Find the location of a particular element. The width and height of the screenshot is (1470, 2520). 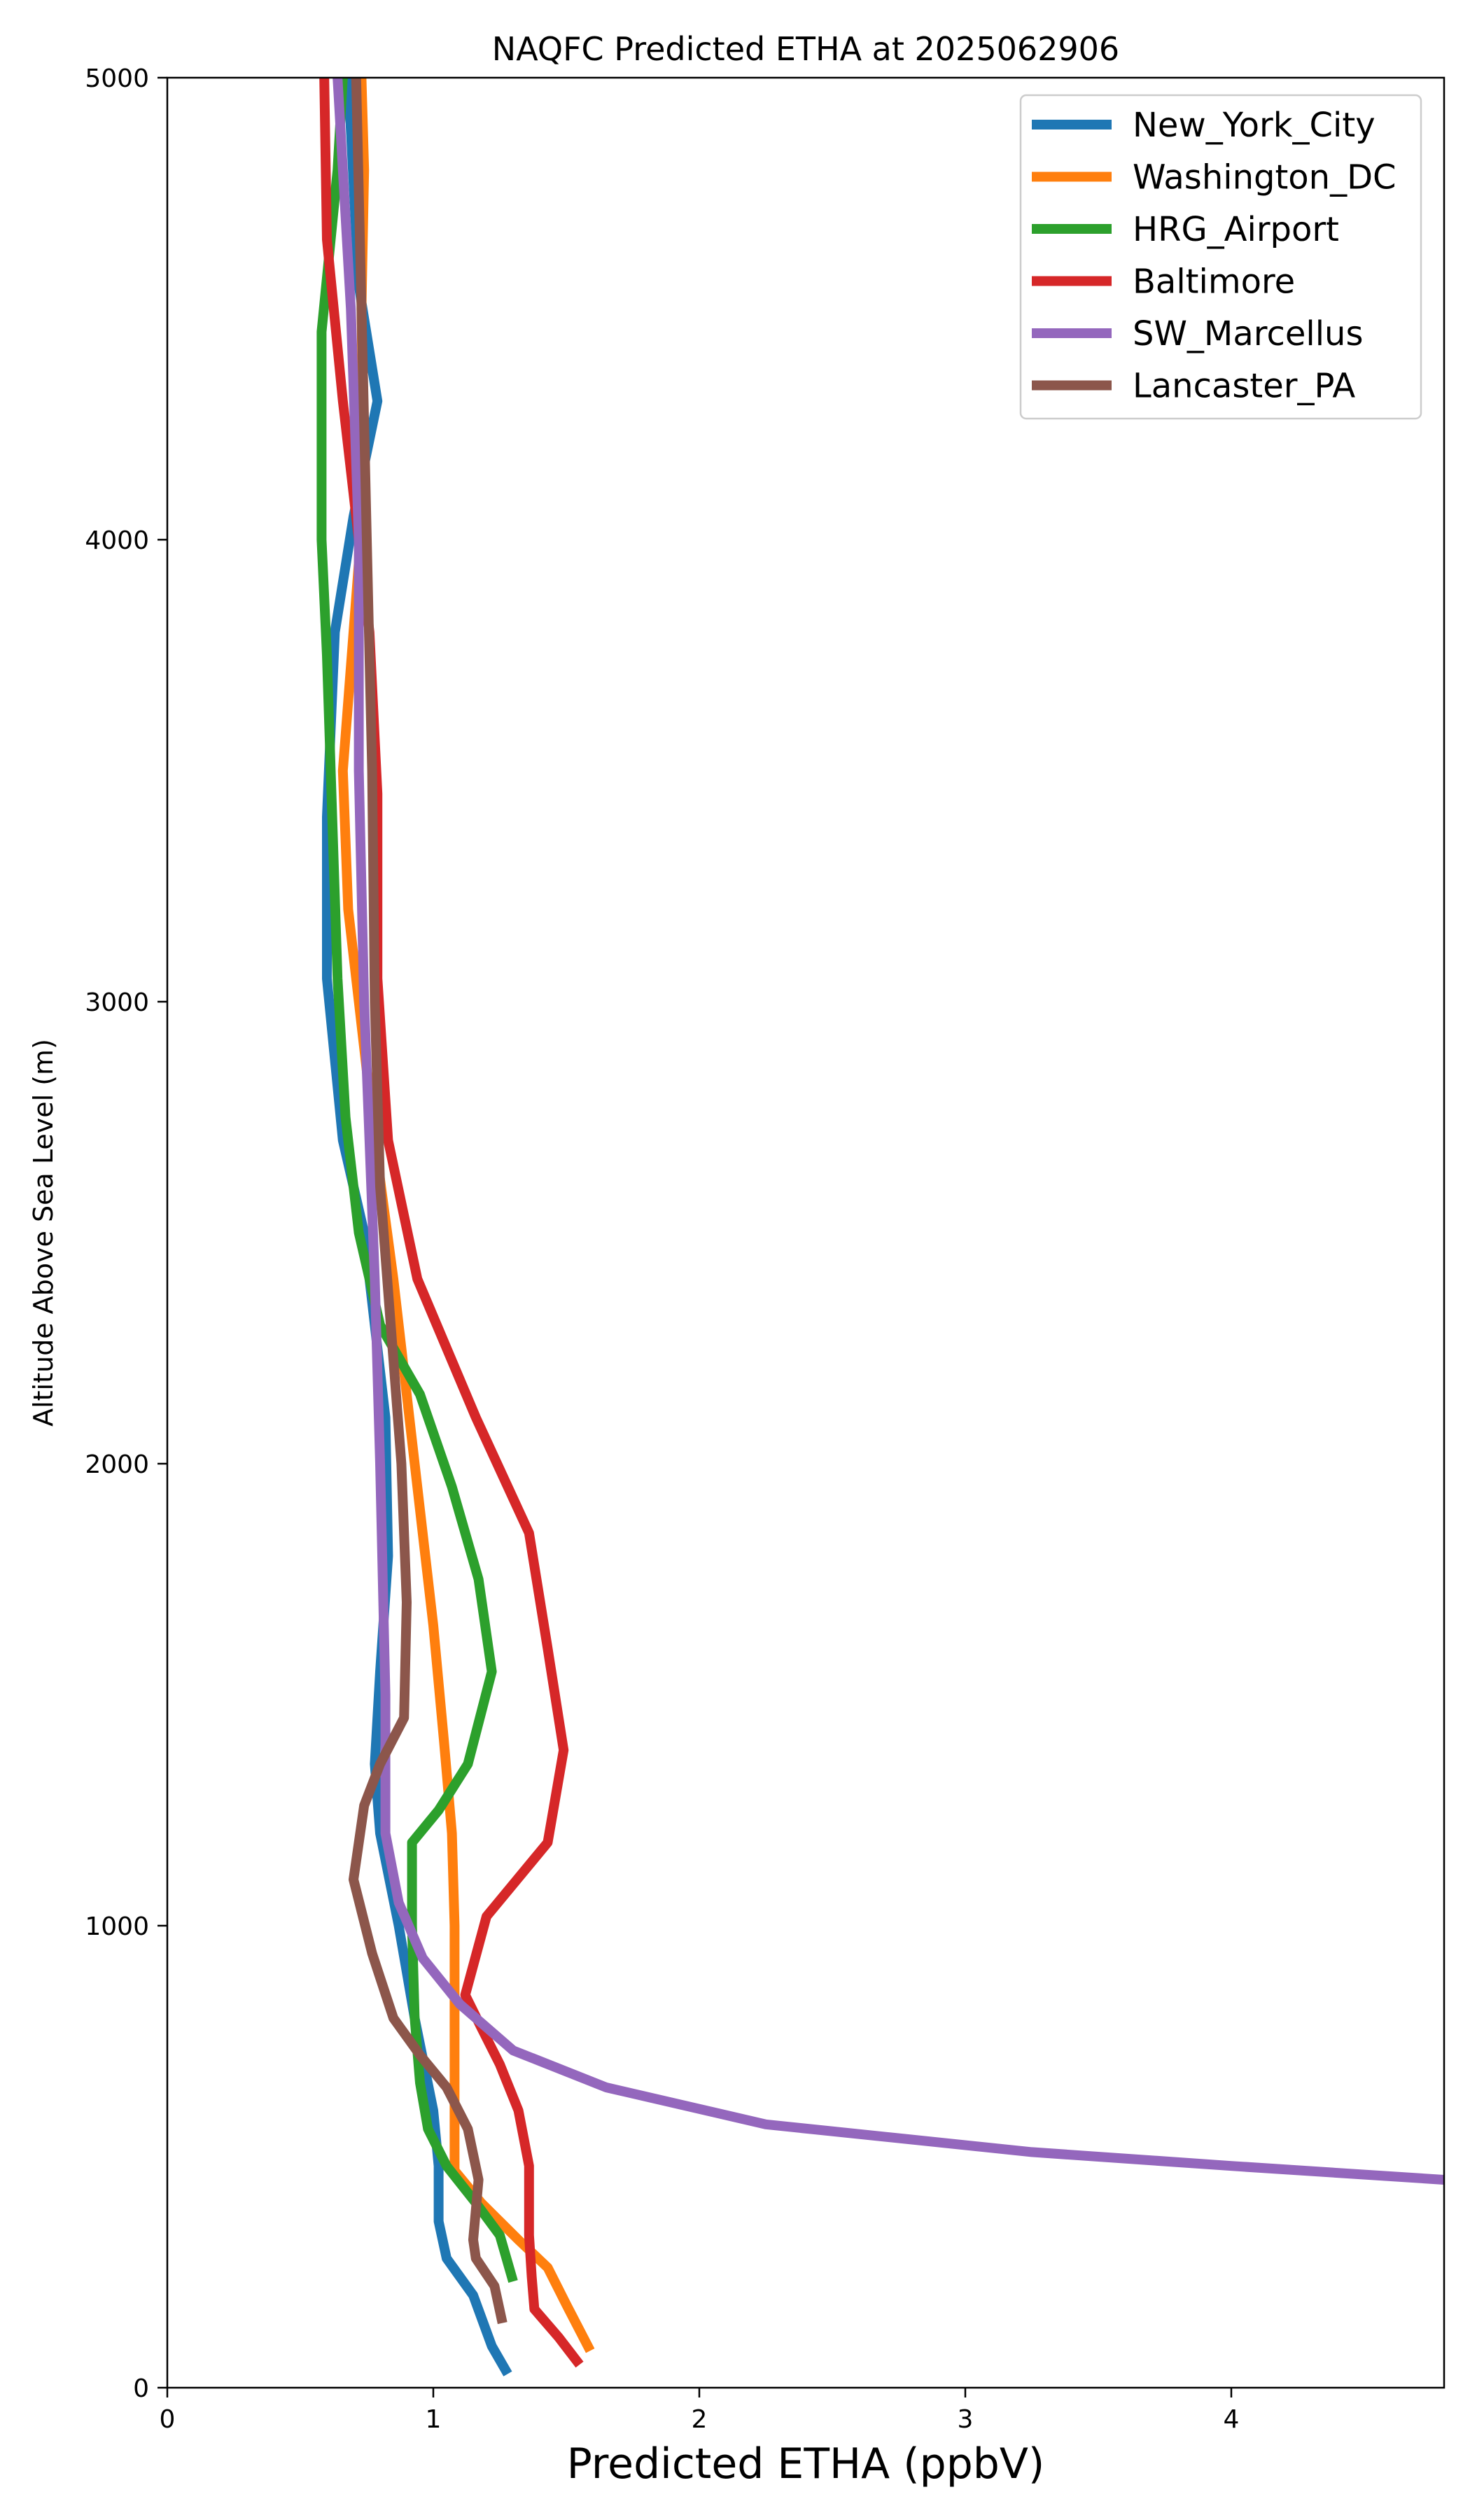

series-line-lancaster-pa is located at coordinates (428, 1201).